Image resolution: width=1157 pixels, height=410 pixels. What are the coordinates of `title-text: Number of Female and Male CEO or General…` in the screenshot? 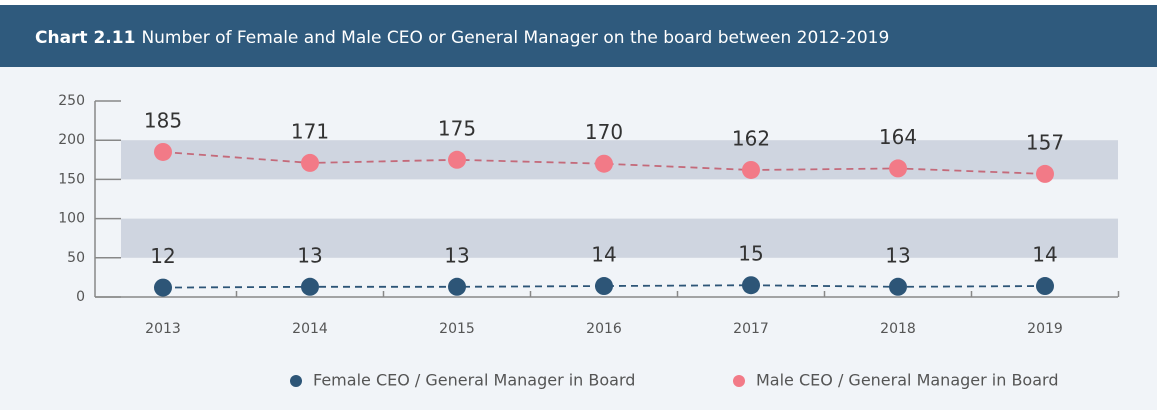 It's located at (515, 38).